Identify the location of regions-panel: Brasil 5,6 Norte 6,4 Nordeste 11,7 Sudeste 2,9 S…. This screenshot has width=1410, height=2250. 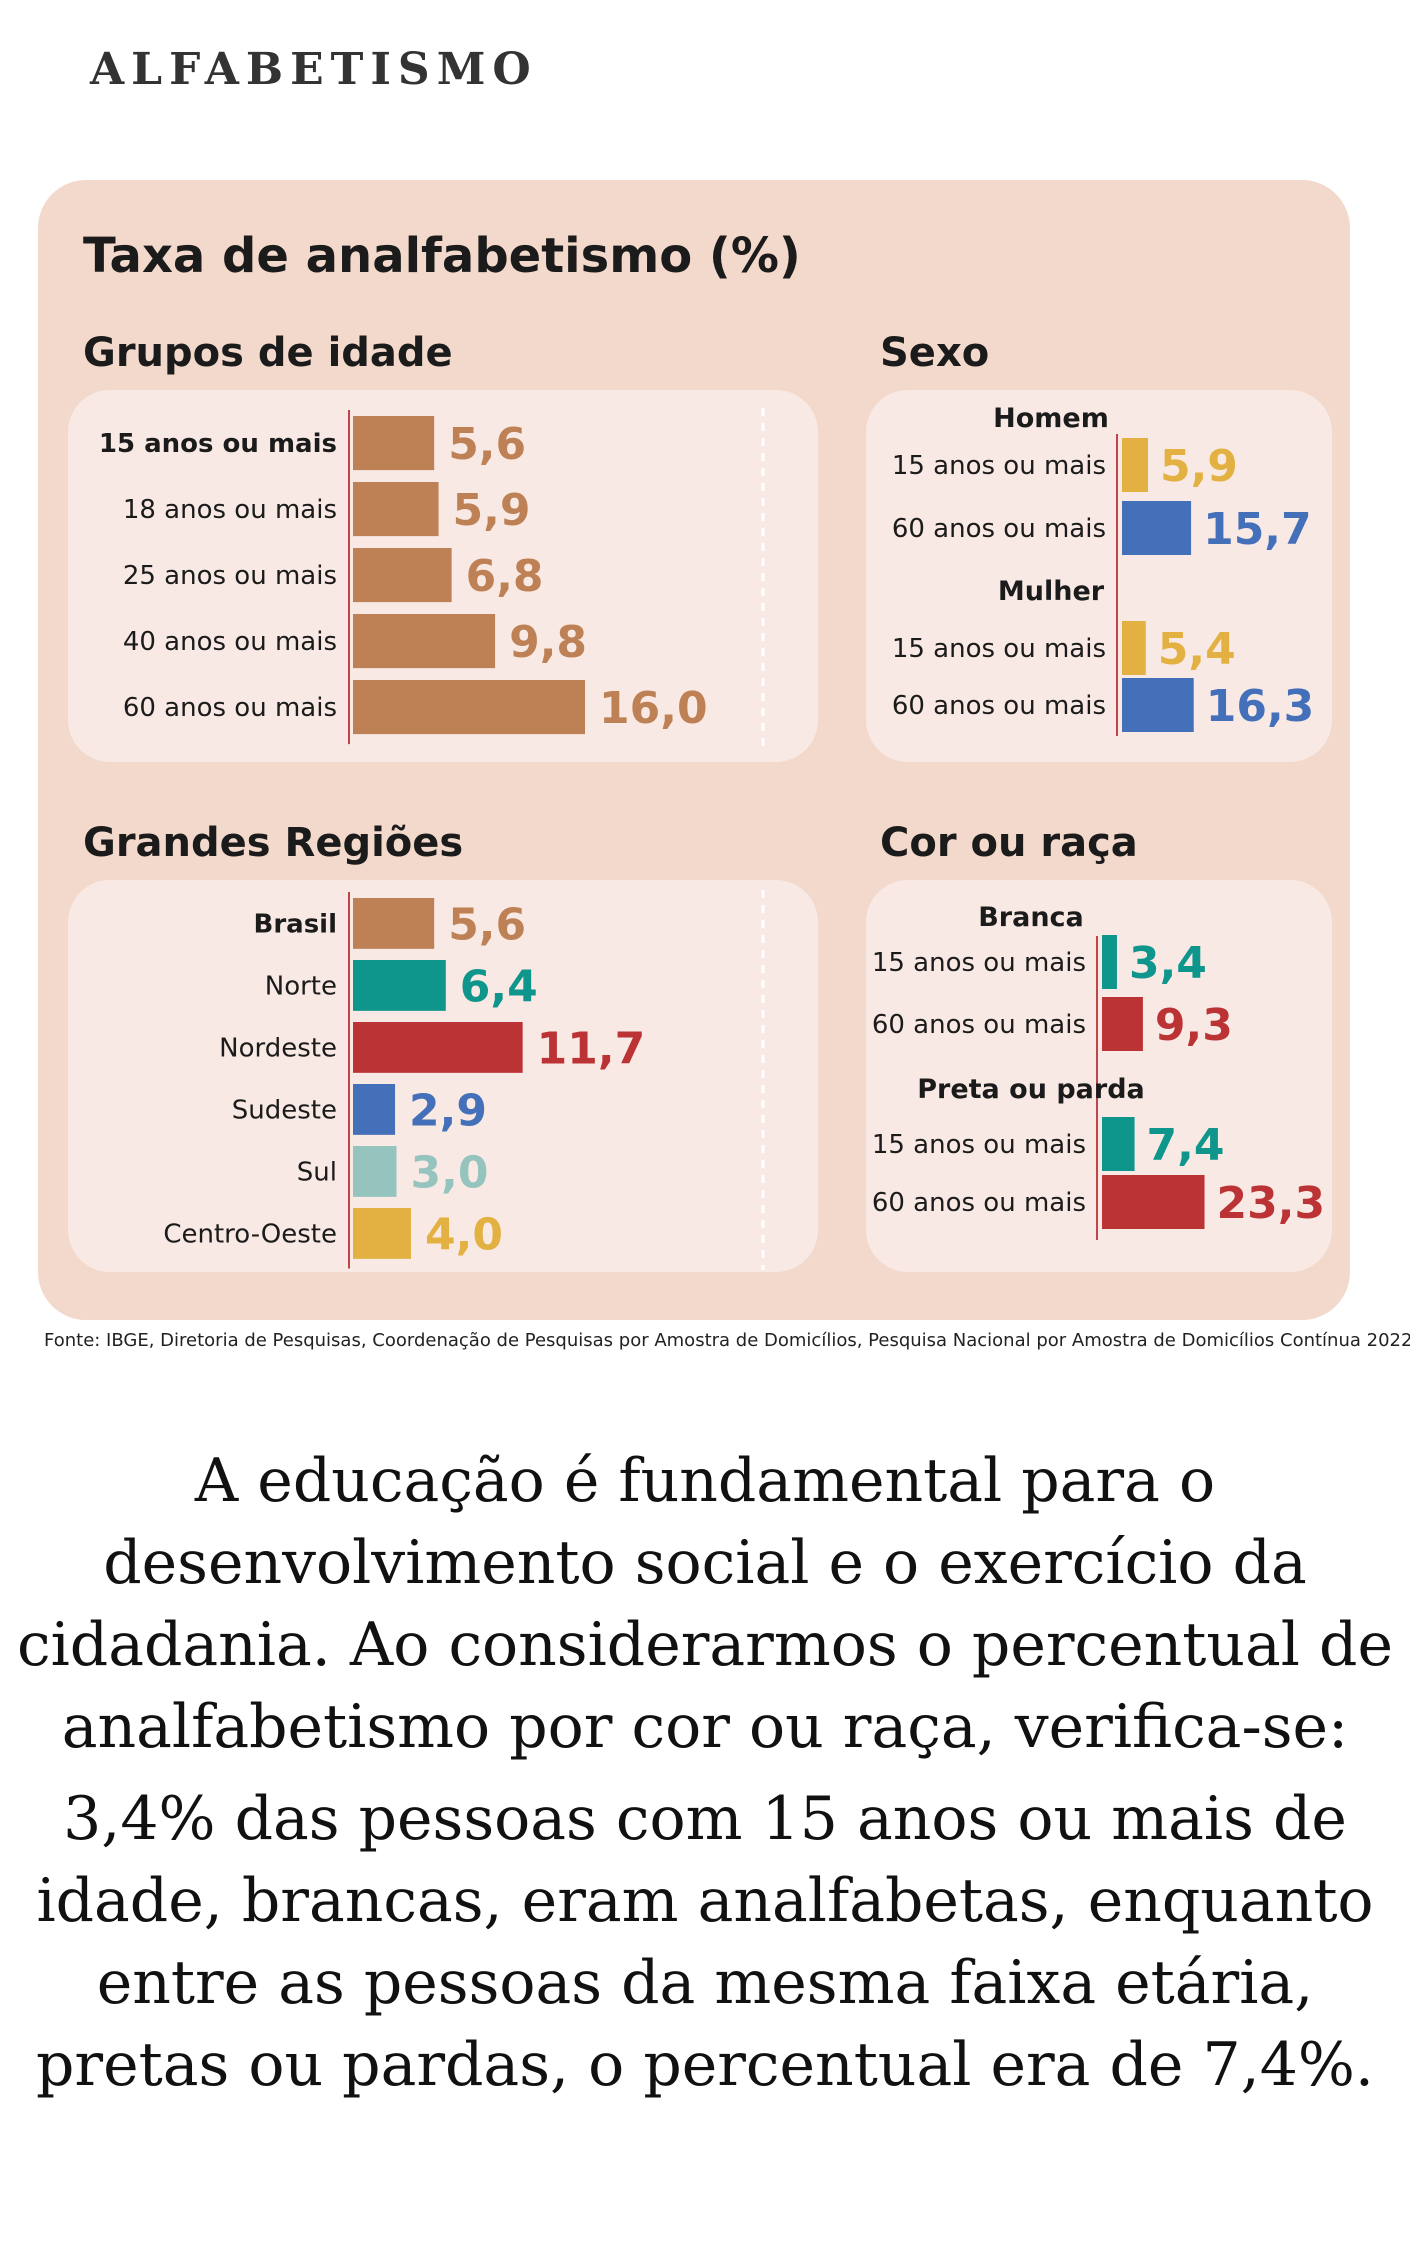
(443, 1076).